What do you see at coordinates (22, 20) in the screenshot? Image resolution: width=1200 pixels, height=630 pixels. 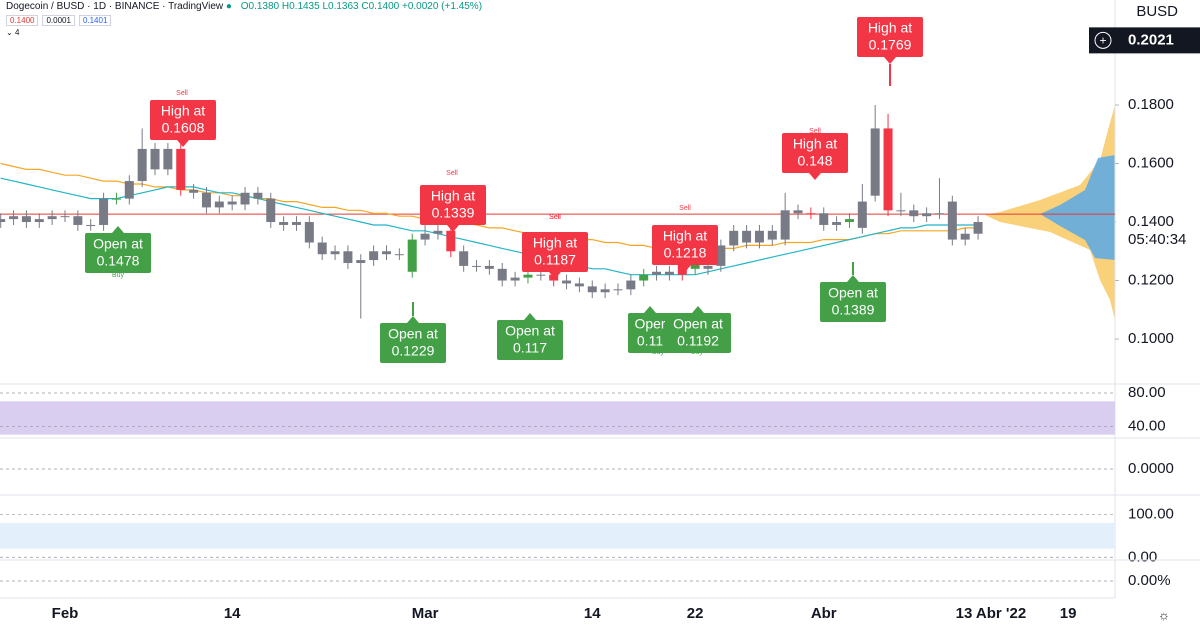 I see `input: 0.1400` at bounding box center [22, 20].